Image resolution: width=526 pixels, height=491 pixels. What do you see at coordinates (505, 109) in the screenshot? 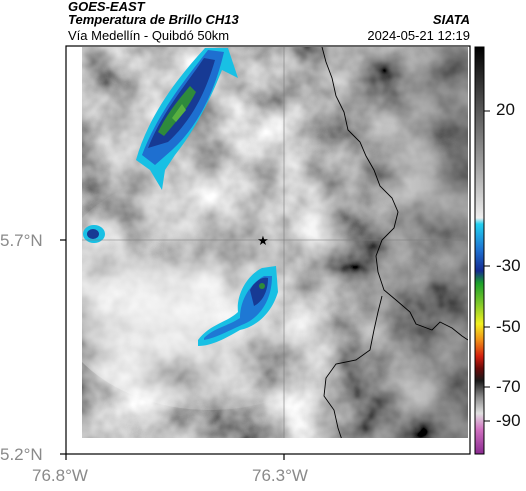
I see `colorbar-tick-label: 20` at bounding box center [505, 109].